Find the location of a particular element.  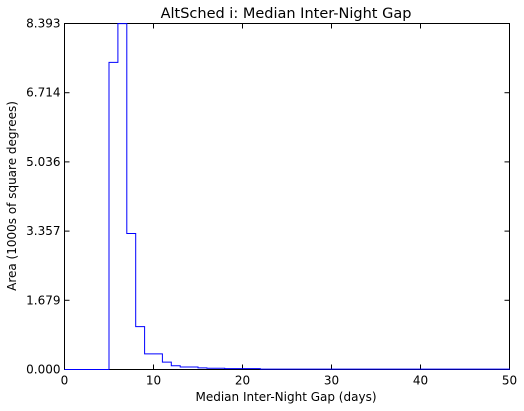

x-tick-label: 10 is located at coordinates (153, 381).